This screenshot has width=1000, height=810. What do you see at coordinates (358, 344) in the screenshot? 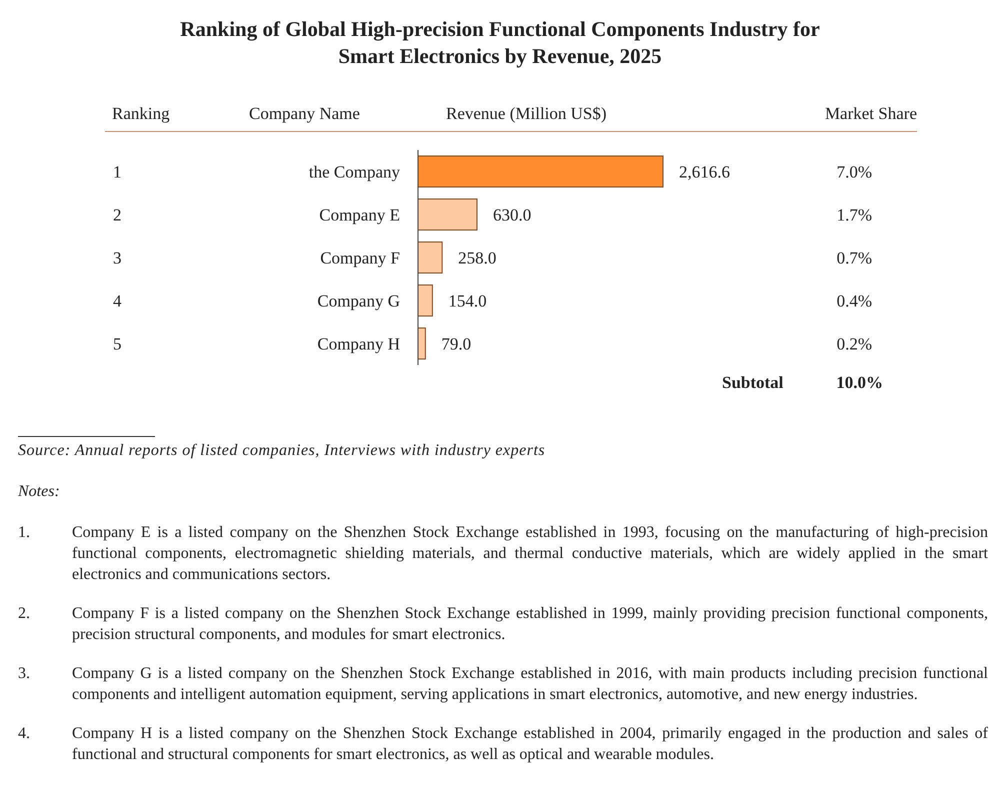
I see `y-tick-label: Company H` at bounding box center [358, 344].